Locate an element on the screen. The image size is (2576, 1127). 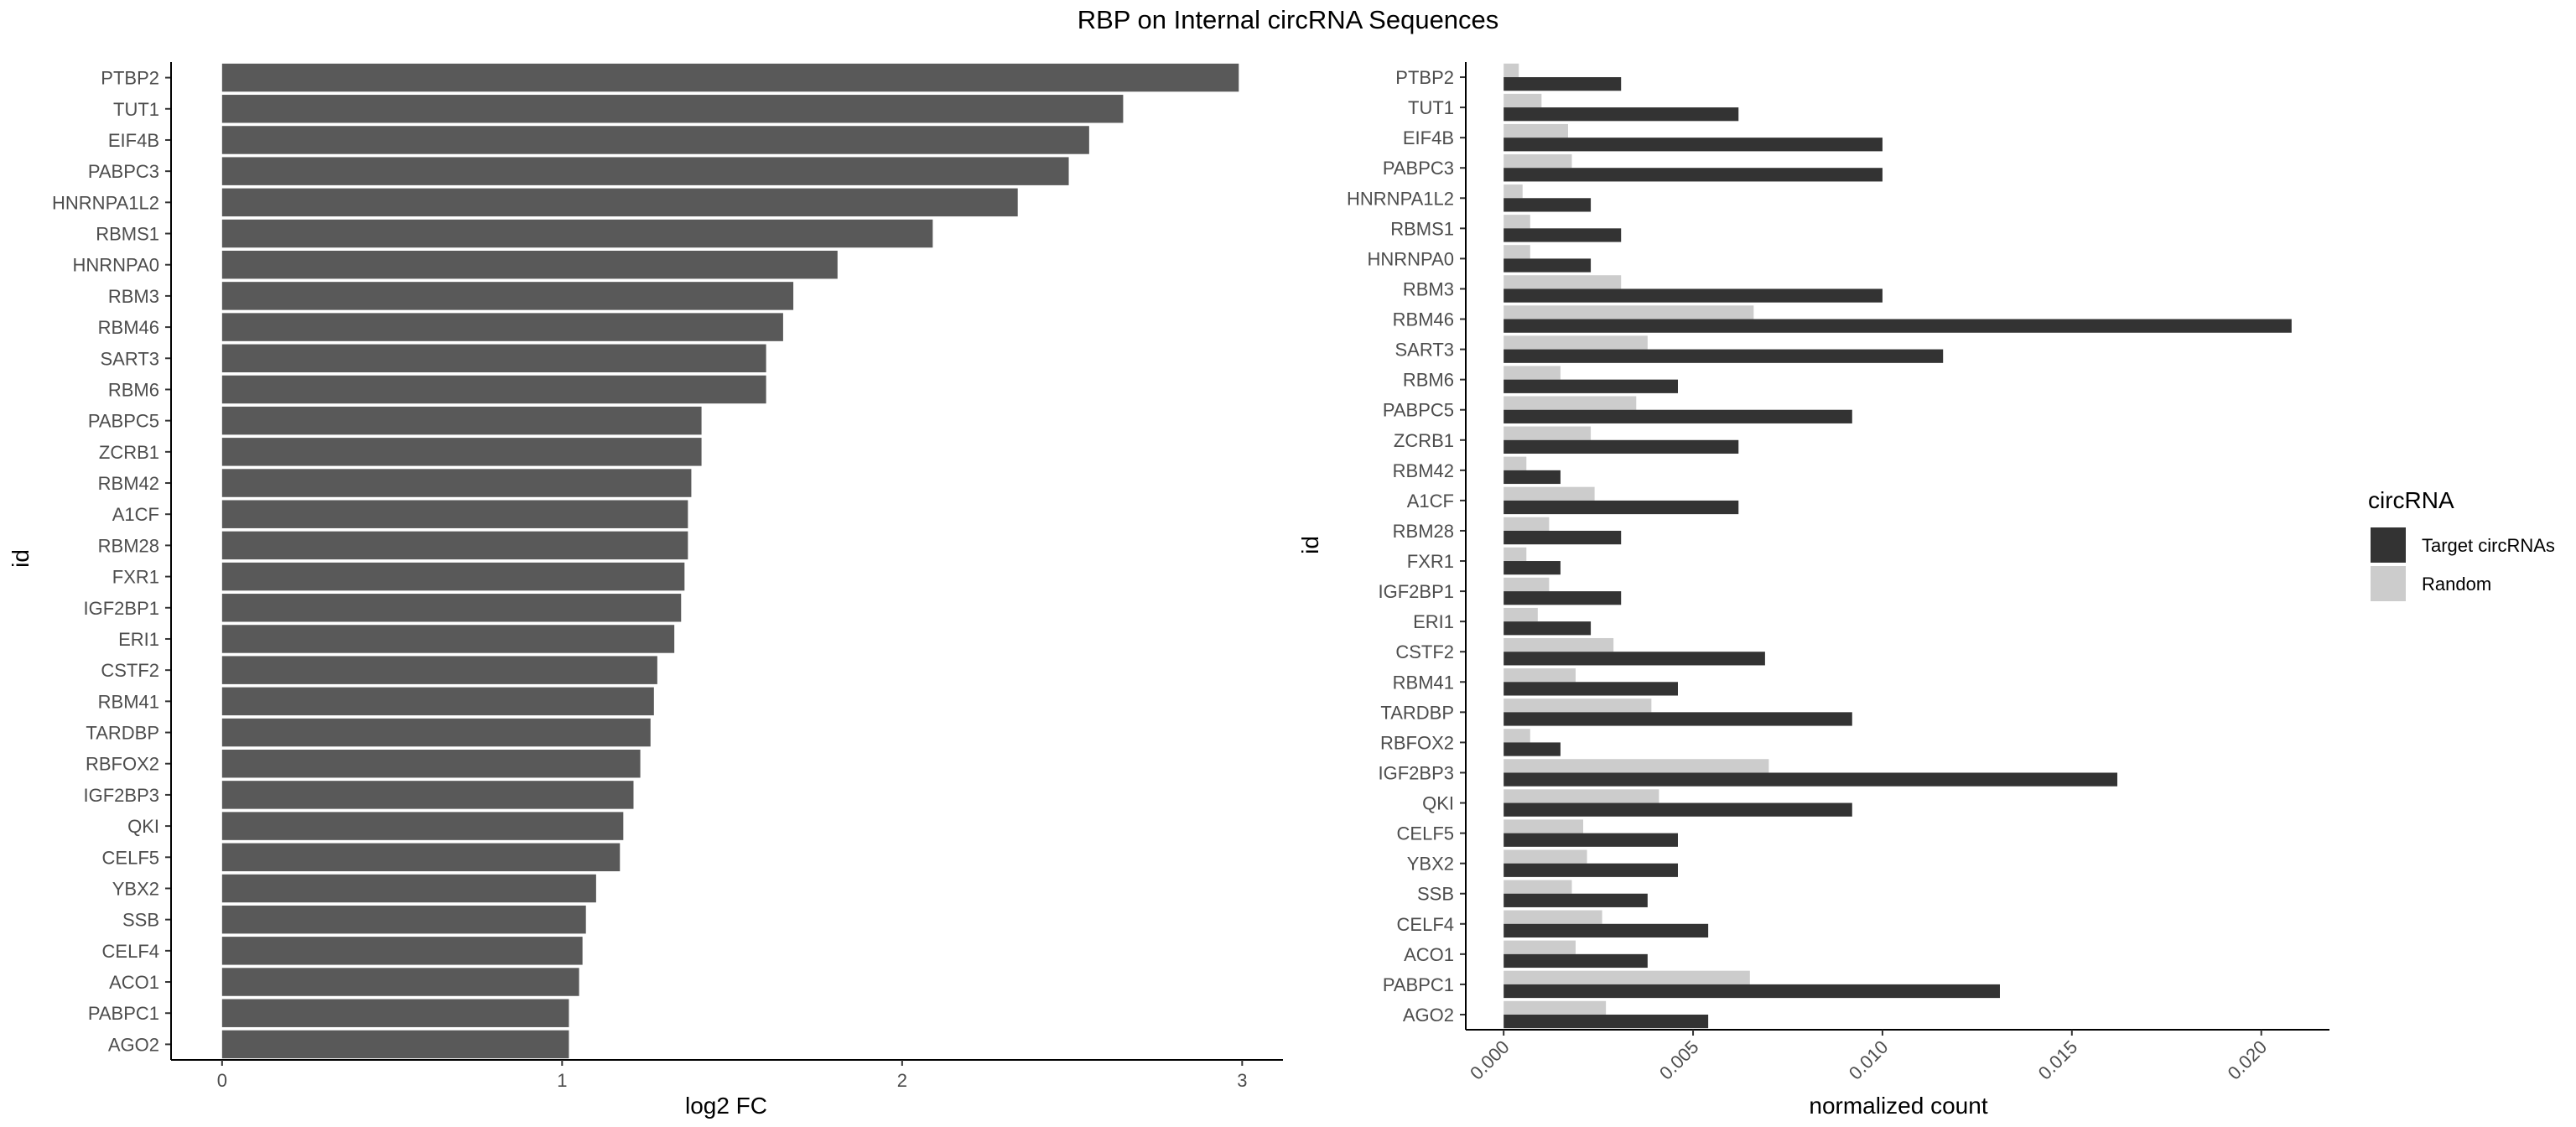
y-tick-label: RBM46 is located at coordinates (128, 327).